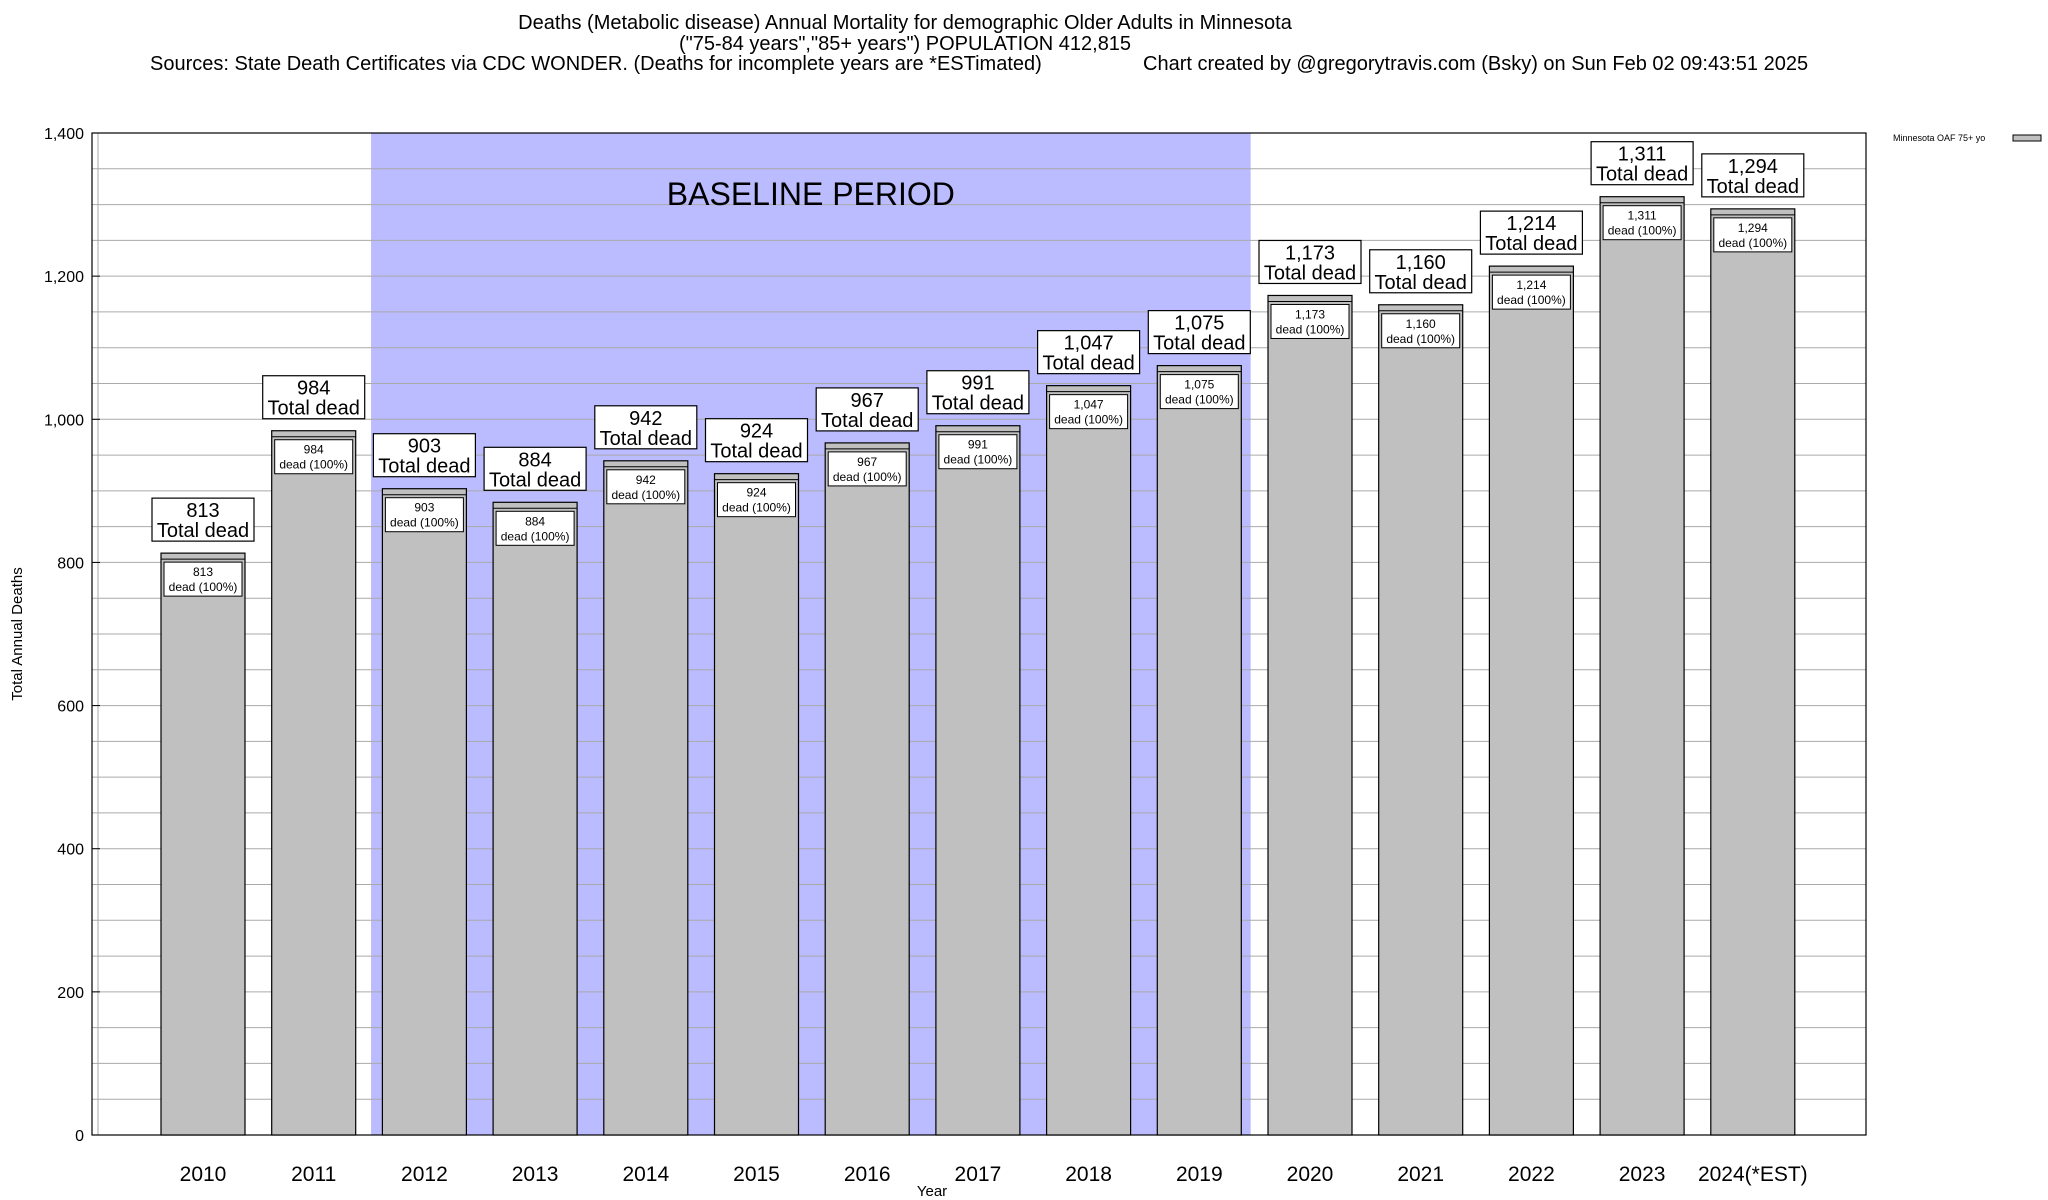 Image resolution: width=2048 pixels, height=1200 pixels. Describe the element at coordinates (978, 1174) in the screenshot. I see `x-tick-label: 2017` at that location.